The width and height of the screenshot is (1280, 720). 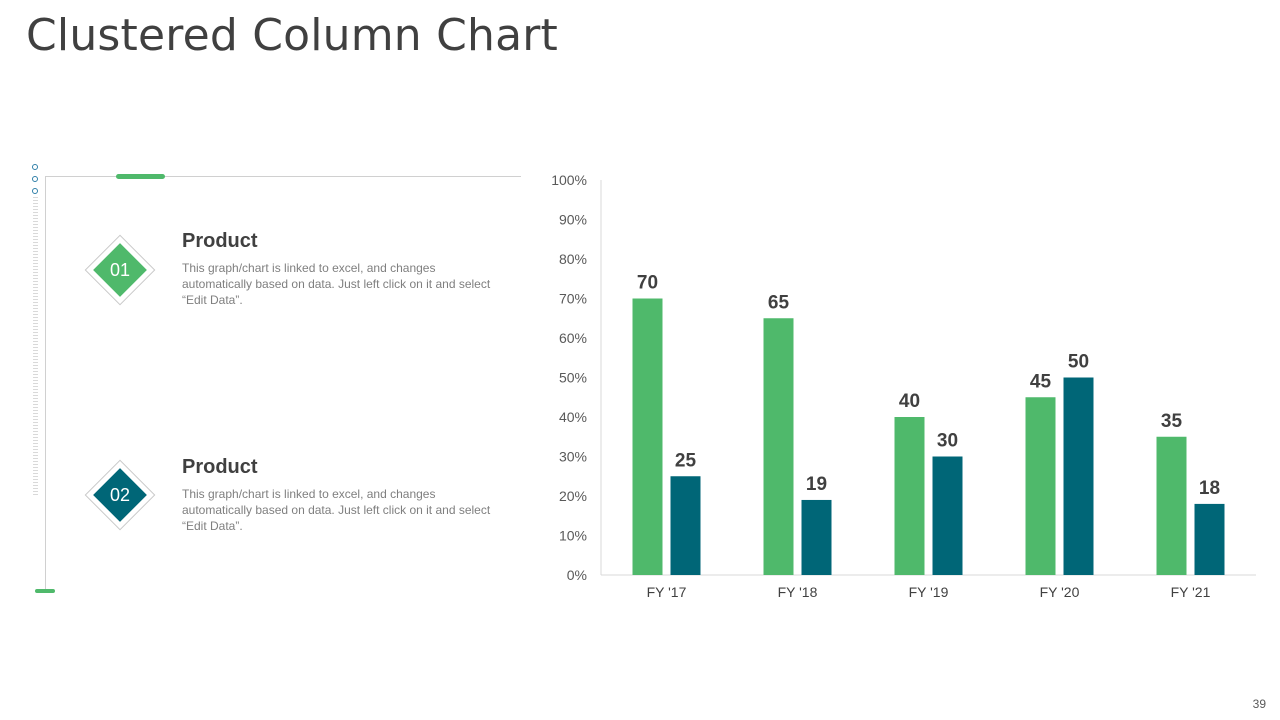 I want to click on item-2-badge: 02, so click(x=120, y=495).